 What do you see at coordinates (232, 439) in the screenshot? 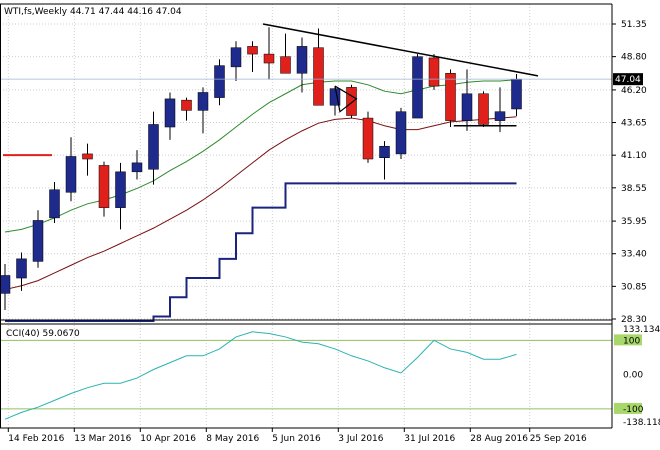
I see `x-tick-label: 8 May 2016` at bounding box center [232, 439].